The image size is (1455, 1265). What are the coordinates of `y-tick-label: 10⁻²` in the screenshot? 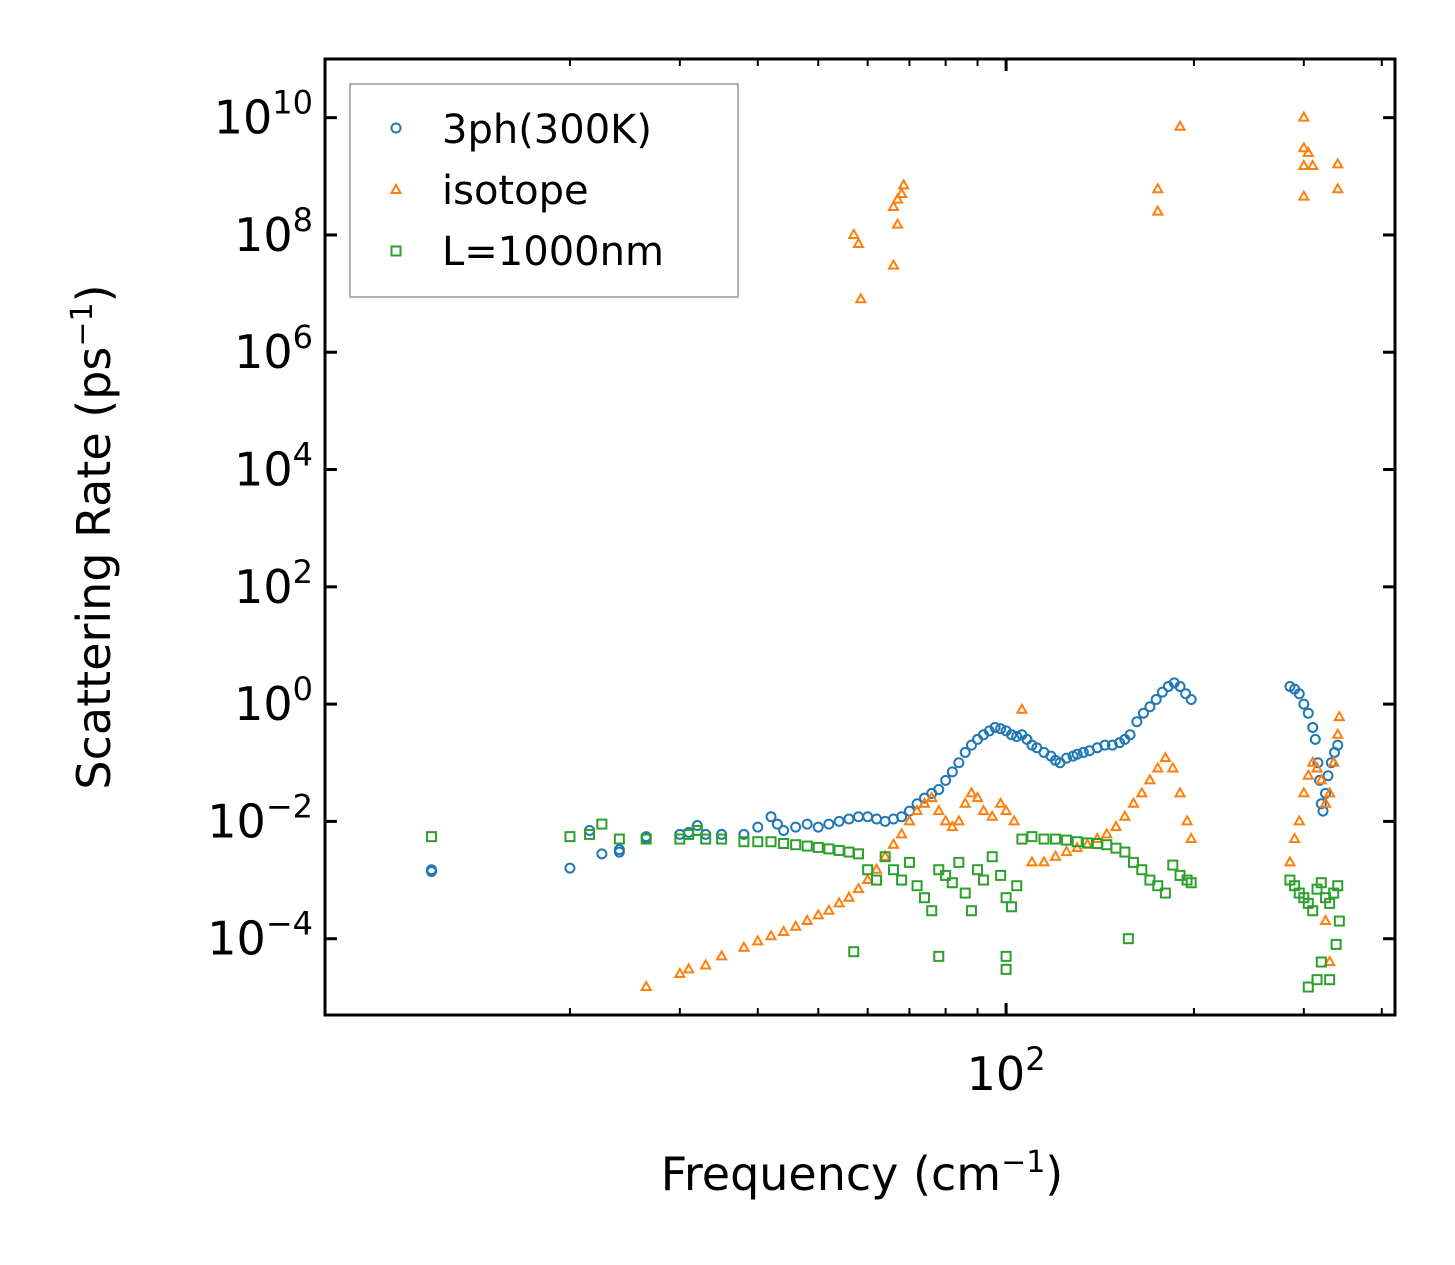 It's located at (260, 817).